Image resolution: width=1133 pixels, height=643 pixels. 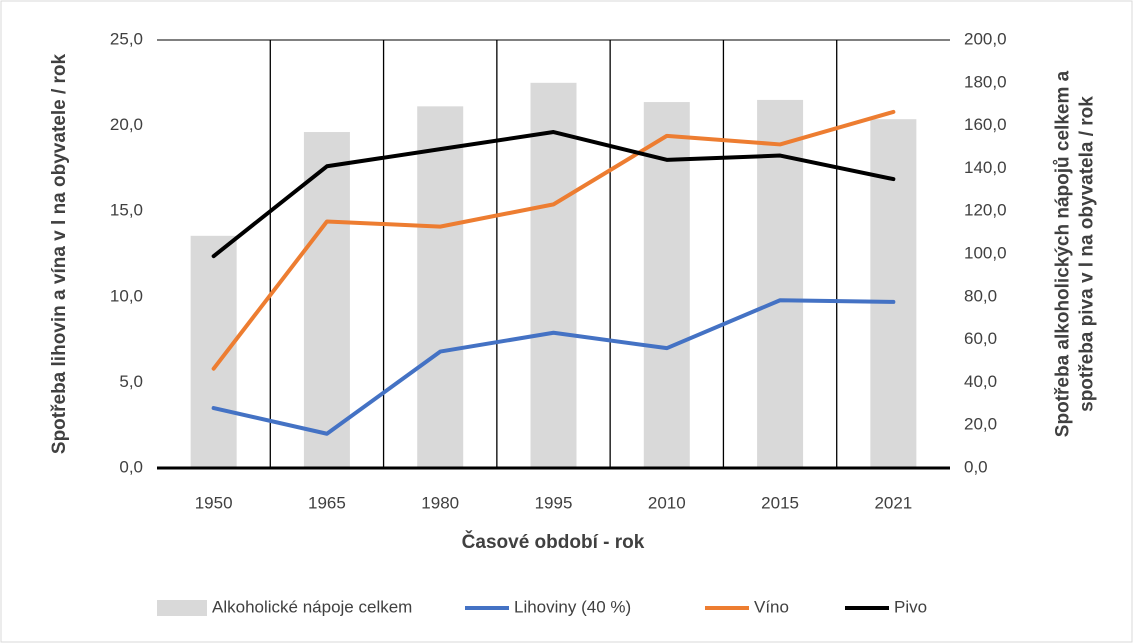 What do you see at coordinates (980, 424) in the screenshot?
I see `y2-tick-label: 20,0` at bounding box center [980, 424].